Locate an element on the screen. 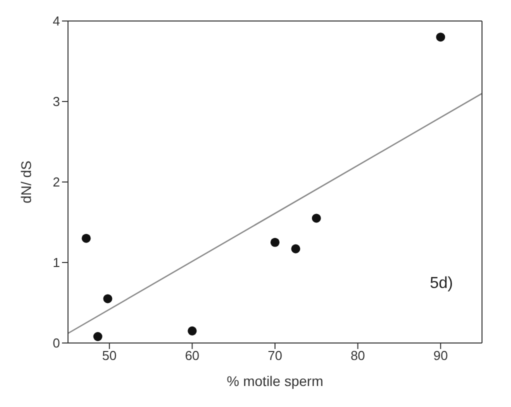 The height and width of the screenshot is (407, 511). x-tick-label: 80 is located at coordinates (358, 356).